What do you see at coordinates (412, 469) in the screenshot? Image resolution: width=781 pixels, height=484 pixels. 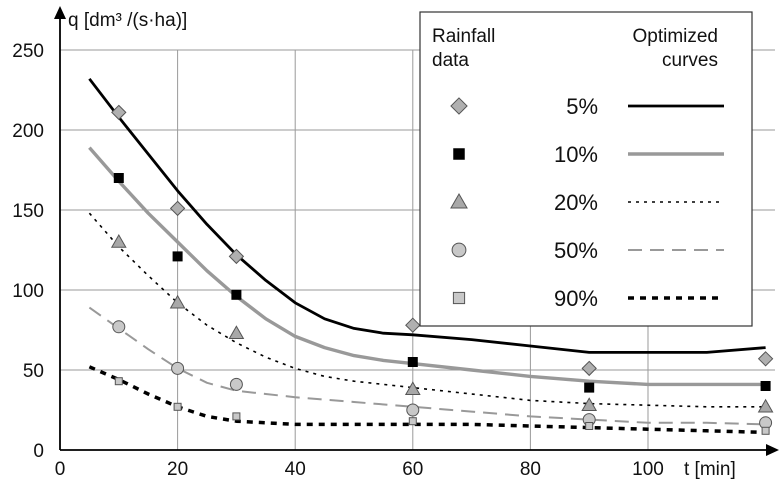 I see `x-tick-label: 60` at bounding box center [412, 469].